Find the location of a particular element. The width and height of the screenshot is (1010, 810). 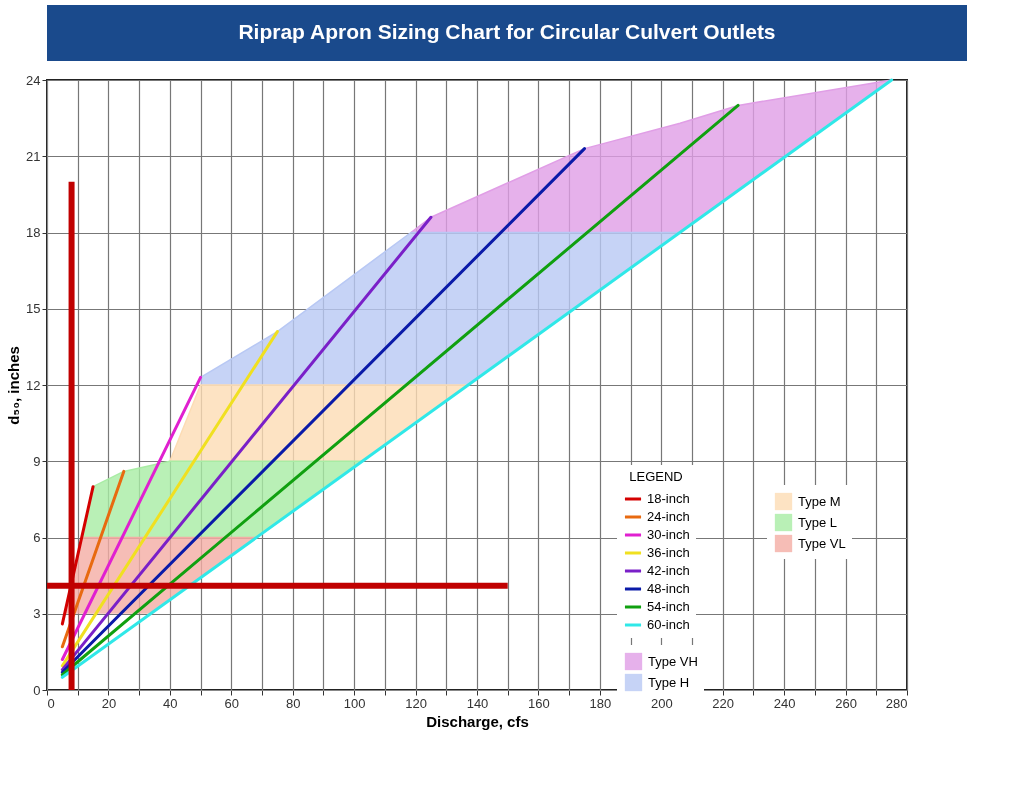

x-axis-title: Discharge, cfs is located at coordinates (477, 721).